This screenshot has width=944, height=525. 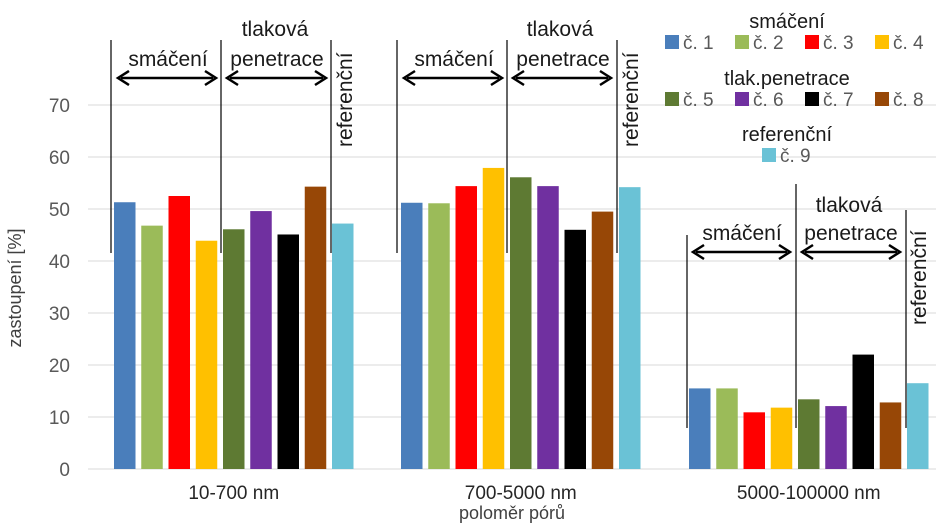 I want to click on legend-item-label: č. 8, so click(x=908, y=100).